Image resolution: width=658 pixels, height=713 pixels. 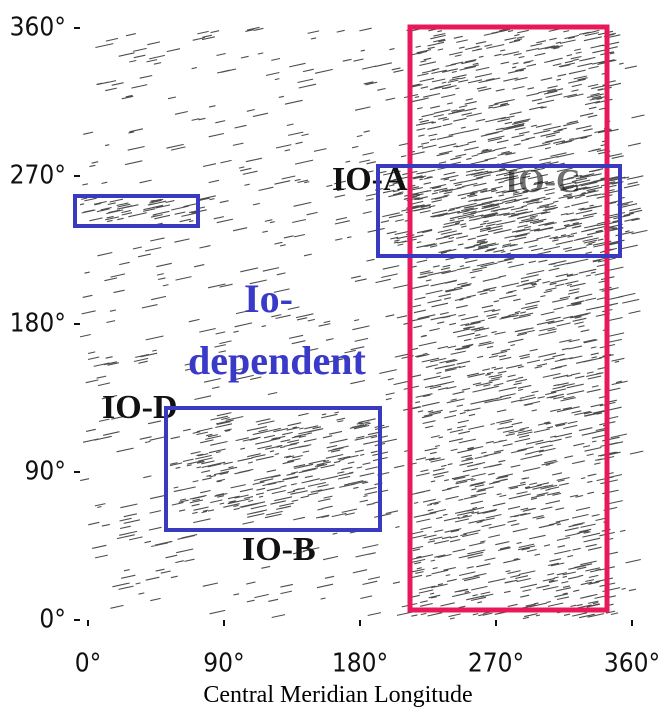 What do you see at coordinates (277, 360) in the screenshot?
I see `io-label: dependent` at bounding box center [277, 360].